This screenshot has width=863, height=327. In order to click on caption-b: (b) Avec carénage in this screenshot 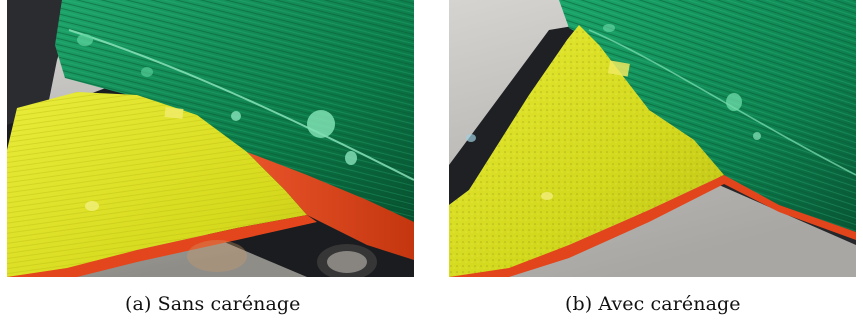, I will do `click(653, 304)`.